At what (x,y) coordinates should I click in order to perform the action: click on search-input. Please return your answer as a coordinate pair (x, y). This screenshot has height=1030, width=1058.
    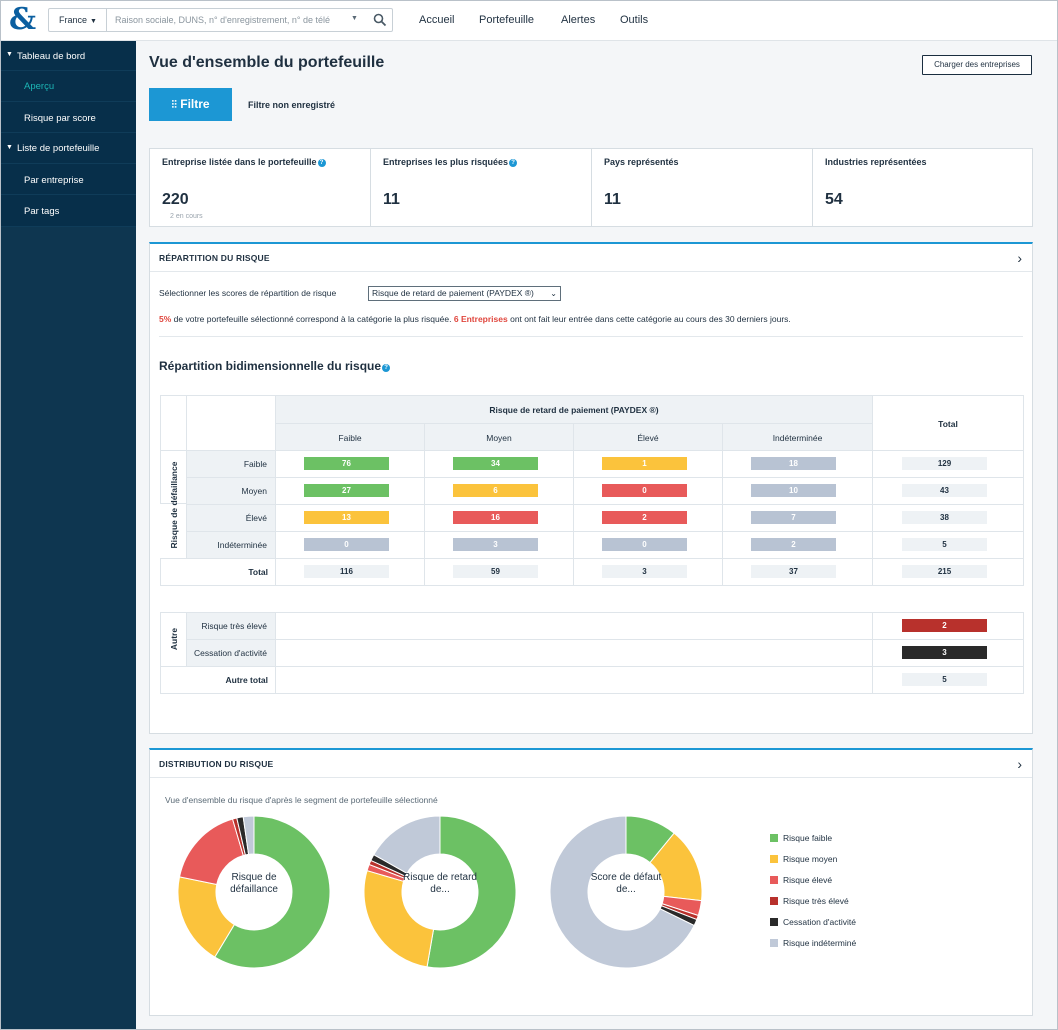
    Looking at the image, I should click on (225, 20).